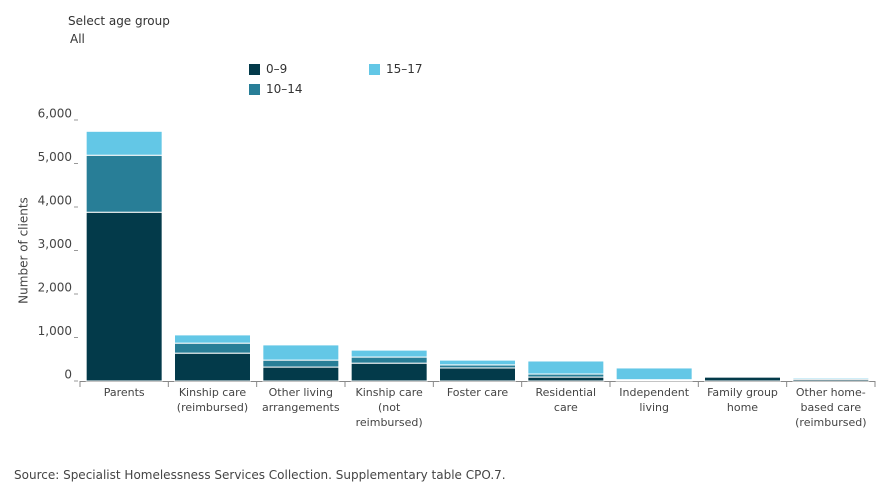  I want to click on y-tick-label: 0, so click(68, 375).